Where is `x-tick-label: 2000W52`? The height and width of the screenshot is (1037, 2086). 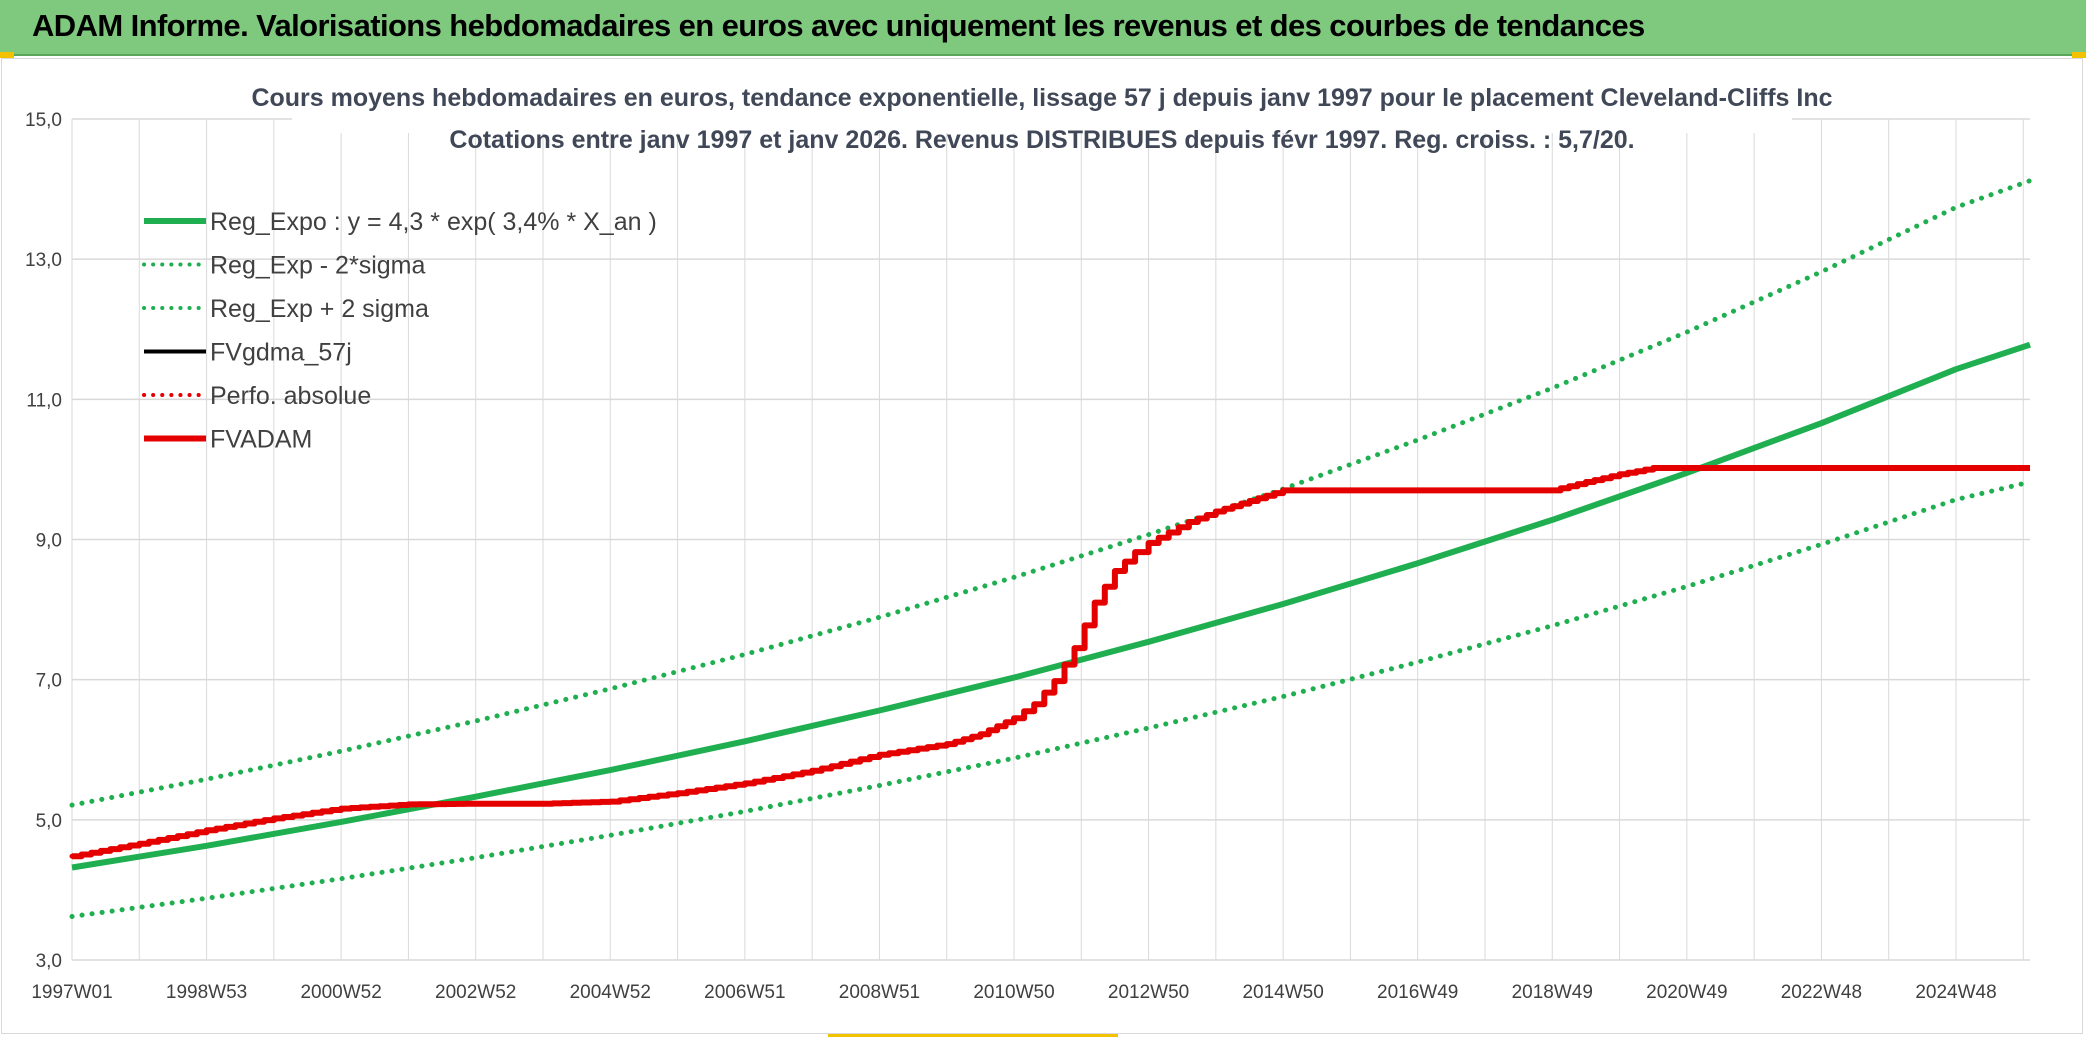 x-tick-label: 2000W52 is located at coordinates (340, 992).